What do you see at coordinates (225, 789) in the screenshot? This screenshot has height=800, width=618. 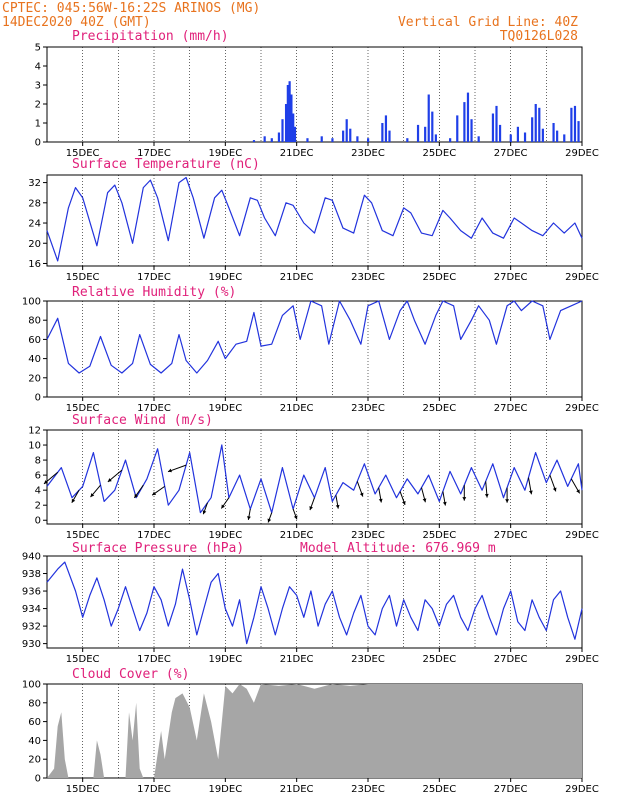 I see `cloud-xtick-label: 19DEC` at bounding box center [225, 789].